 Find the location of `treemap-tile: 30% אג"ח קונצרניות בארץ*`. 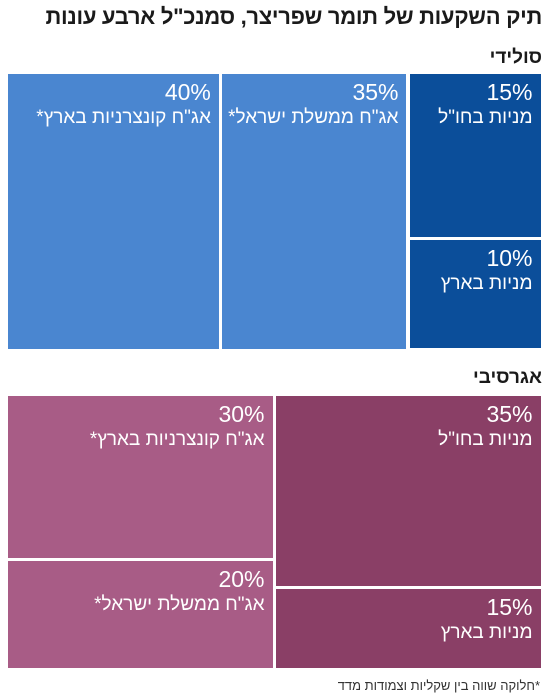

treemap-tile: 30% אג"ח קונצרניות בארץ* is located at coordinates (140, 477).